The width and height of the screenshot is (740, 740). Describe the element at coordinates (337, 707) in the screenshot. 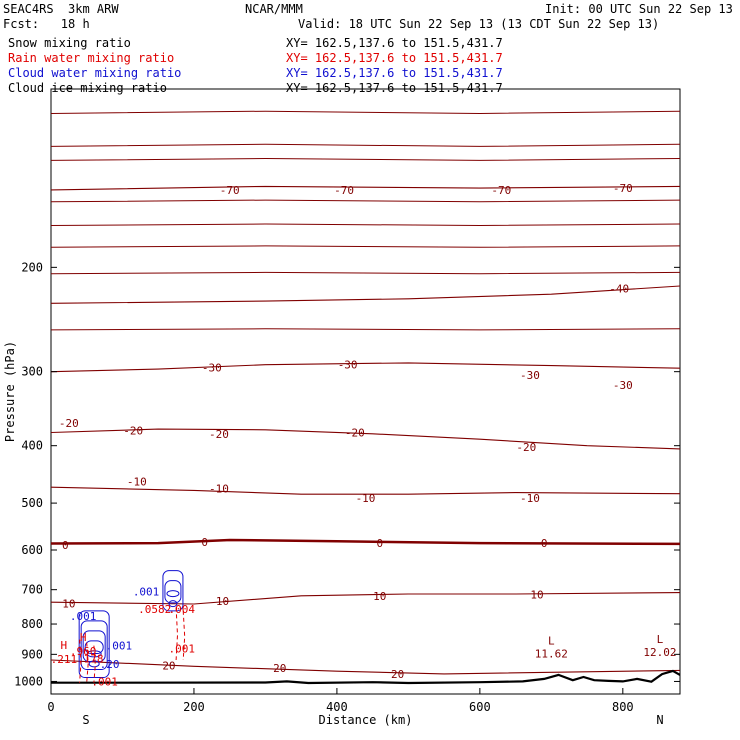

I see `x-tick-label: 400` at that location.